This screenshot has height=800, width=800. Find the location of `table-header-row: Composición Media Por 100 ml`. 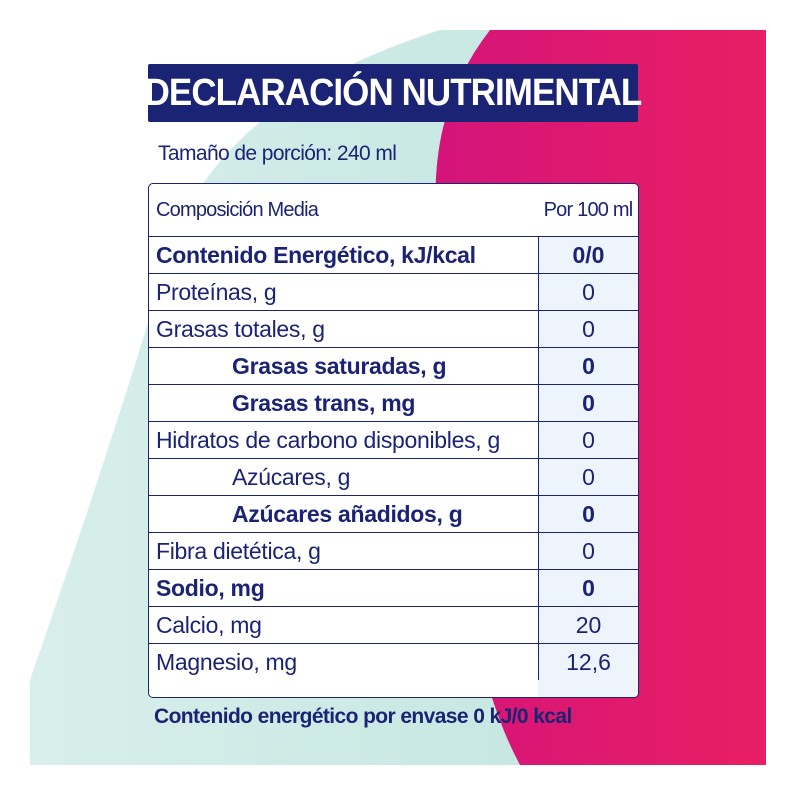

table-header-row: Composición Media Por 100 ml is located at coordinates (393, 210).